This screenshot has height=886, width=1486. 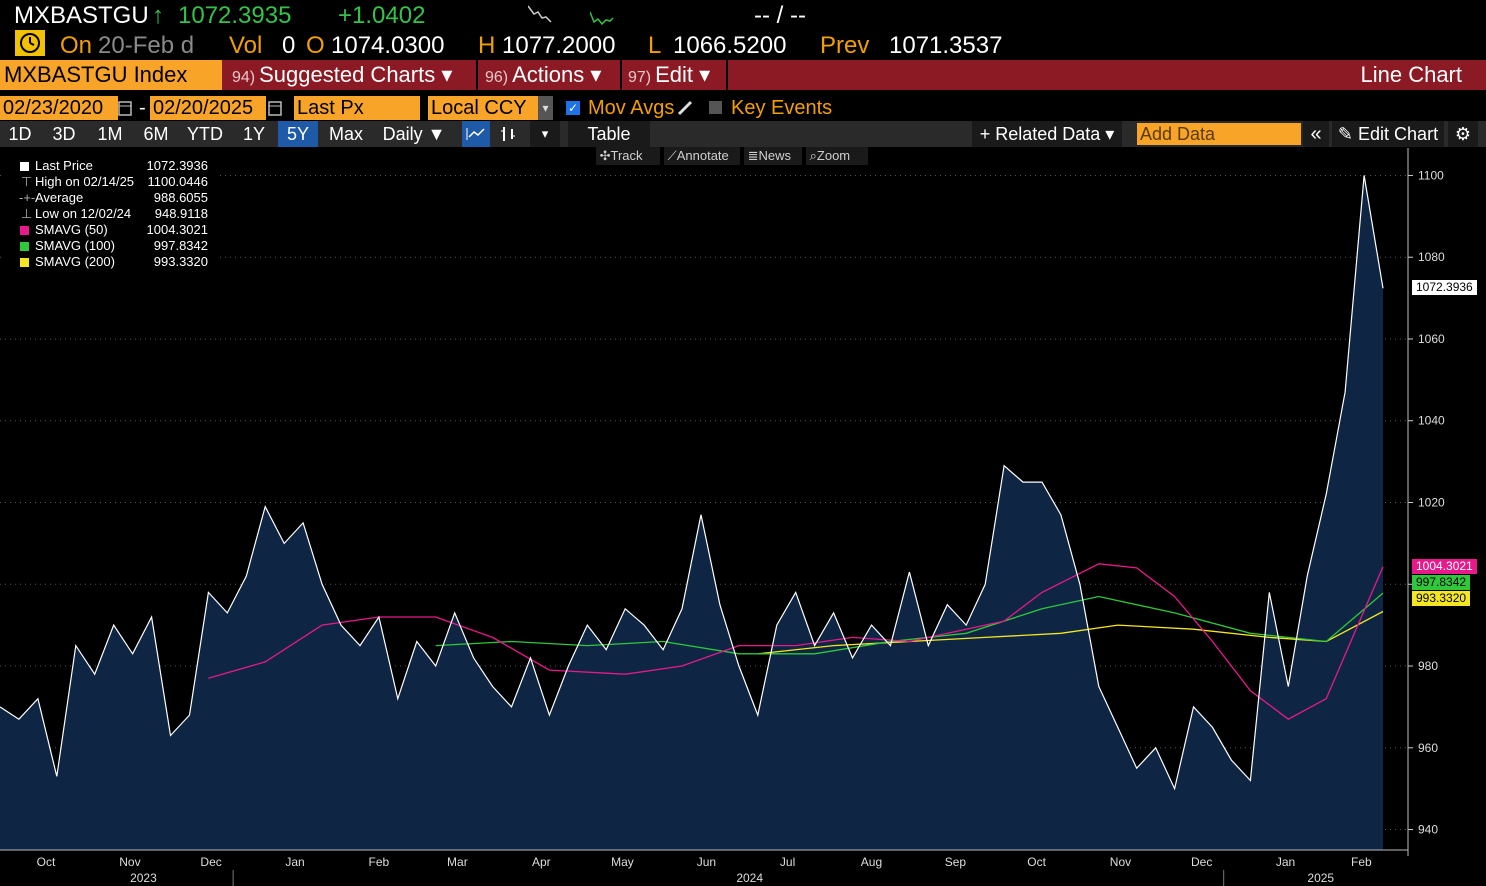 I want to click on period-max-button: Max, so click(x=345, y=134).